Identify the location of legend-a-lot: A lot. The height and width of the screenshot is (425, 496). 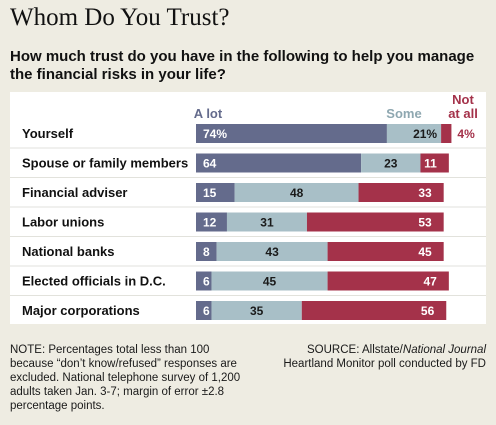
(208, 113).